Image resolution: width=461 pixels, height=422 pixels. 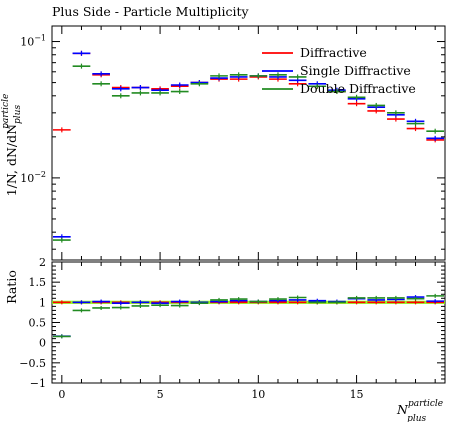 I want to click on ratio-marks, so click(x=248, y=316).